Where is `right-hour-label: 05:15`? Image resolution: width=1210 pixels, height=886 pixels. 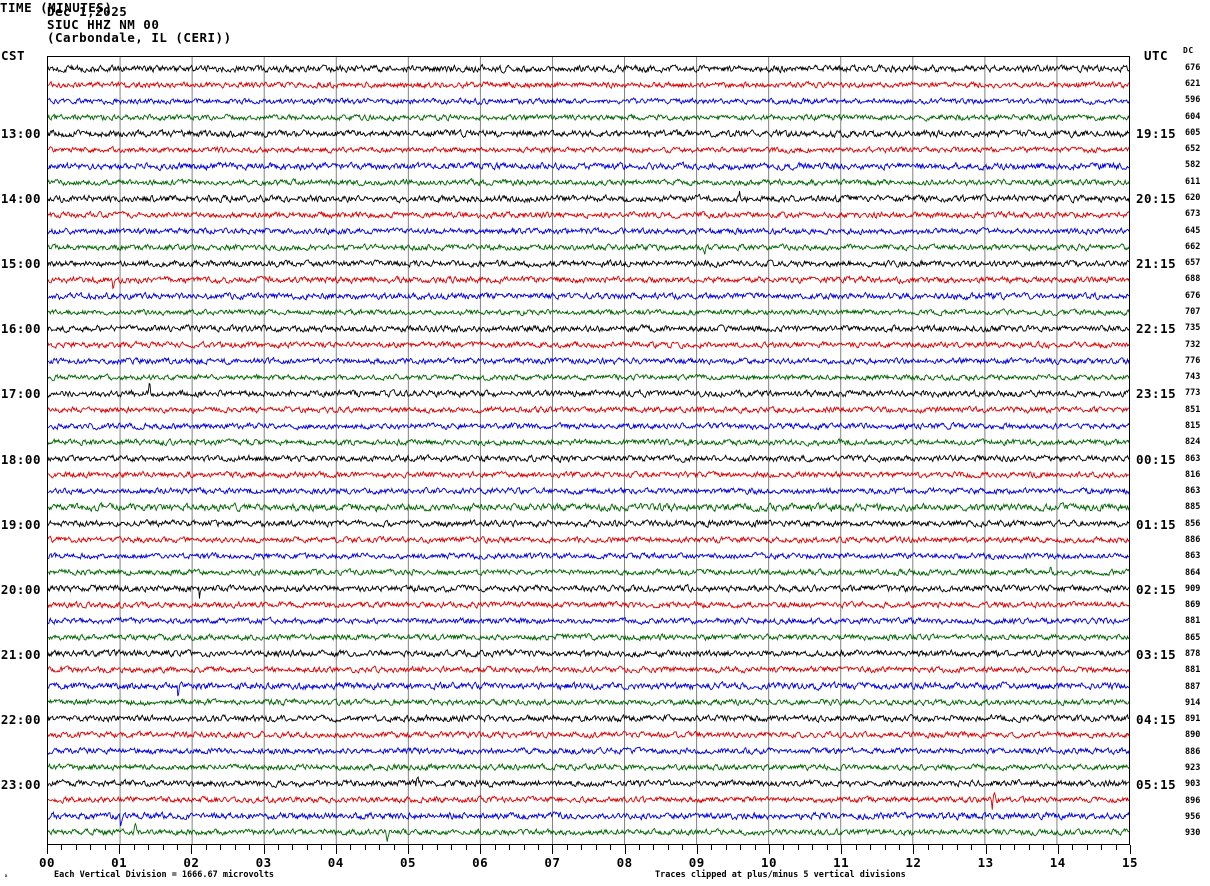
right-hour-label: 05:15 is located at coordinates (1156, 785).